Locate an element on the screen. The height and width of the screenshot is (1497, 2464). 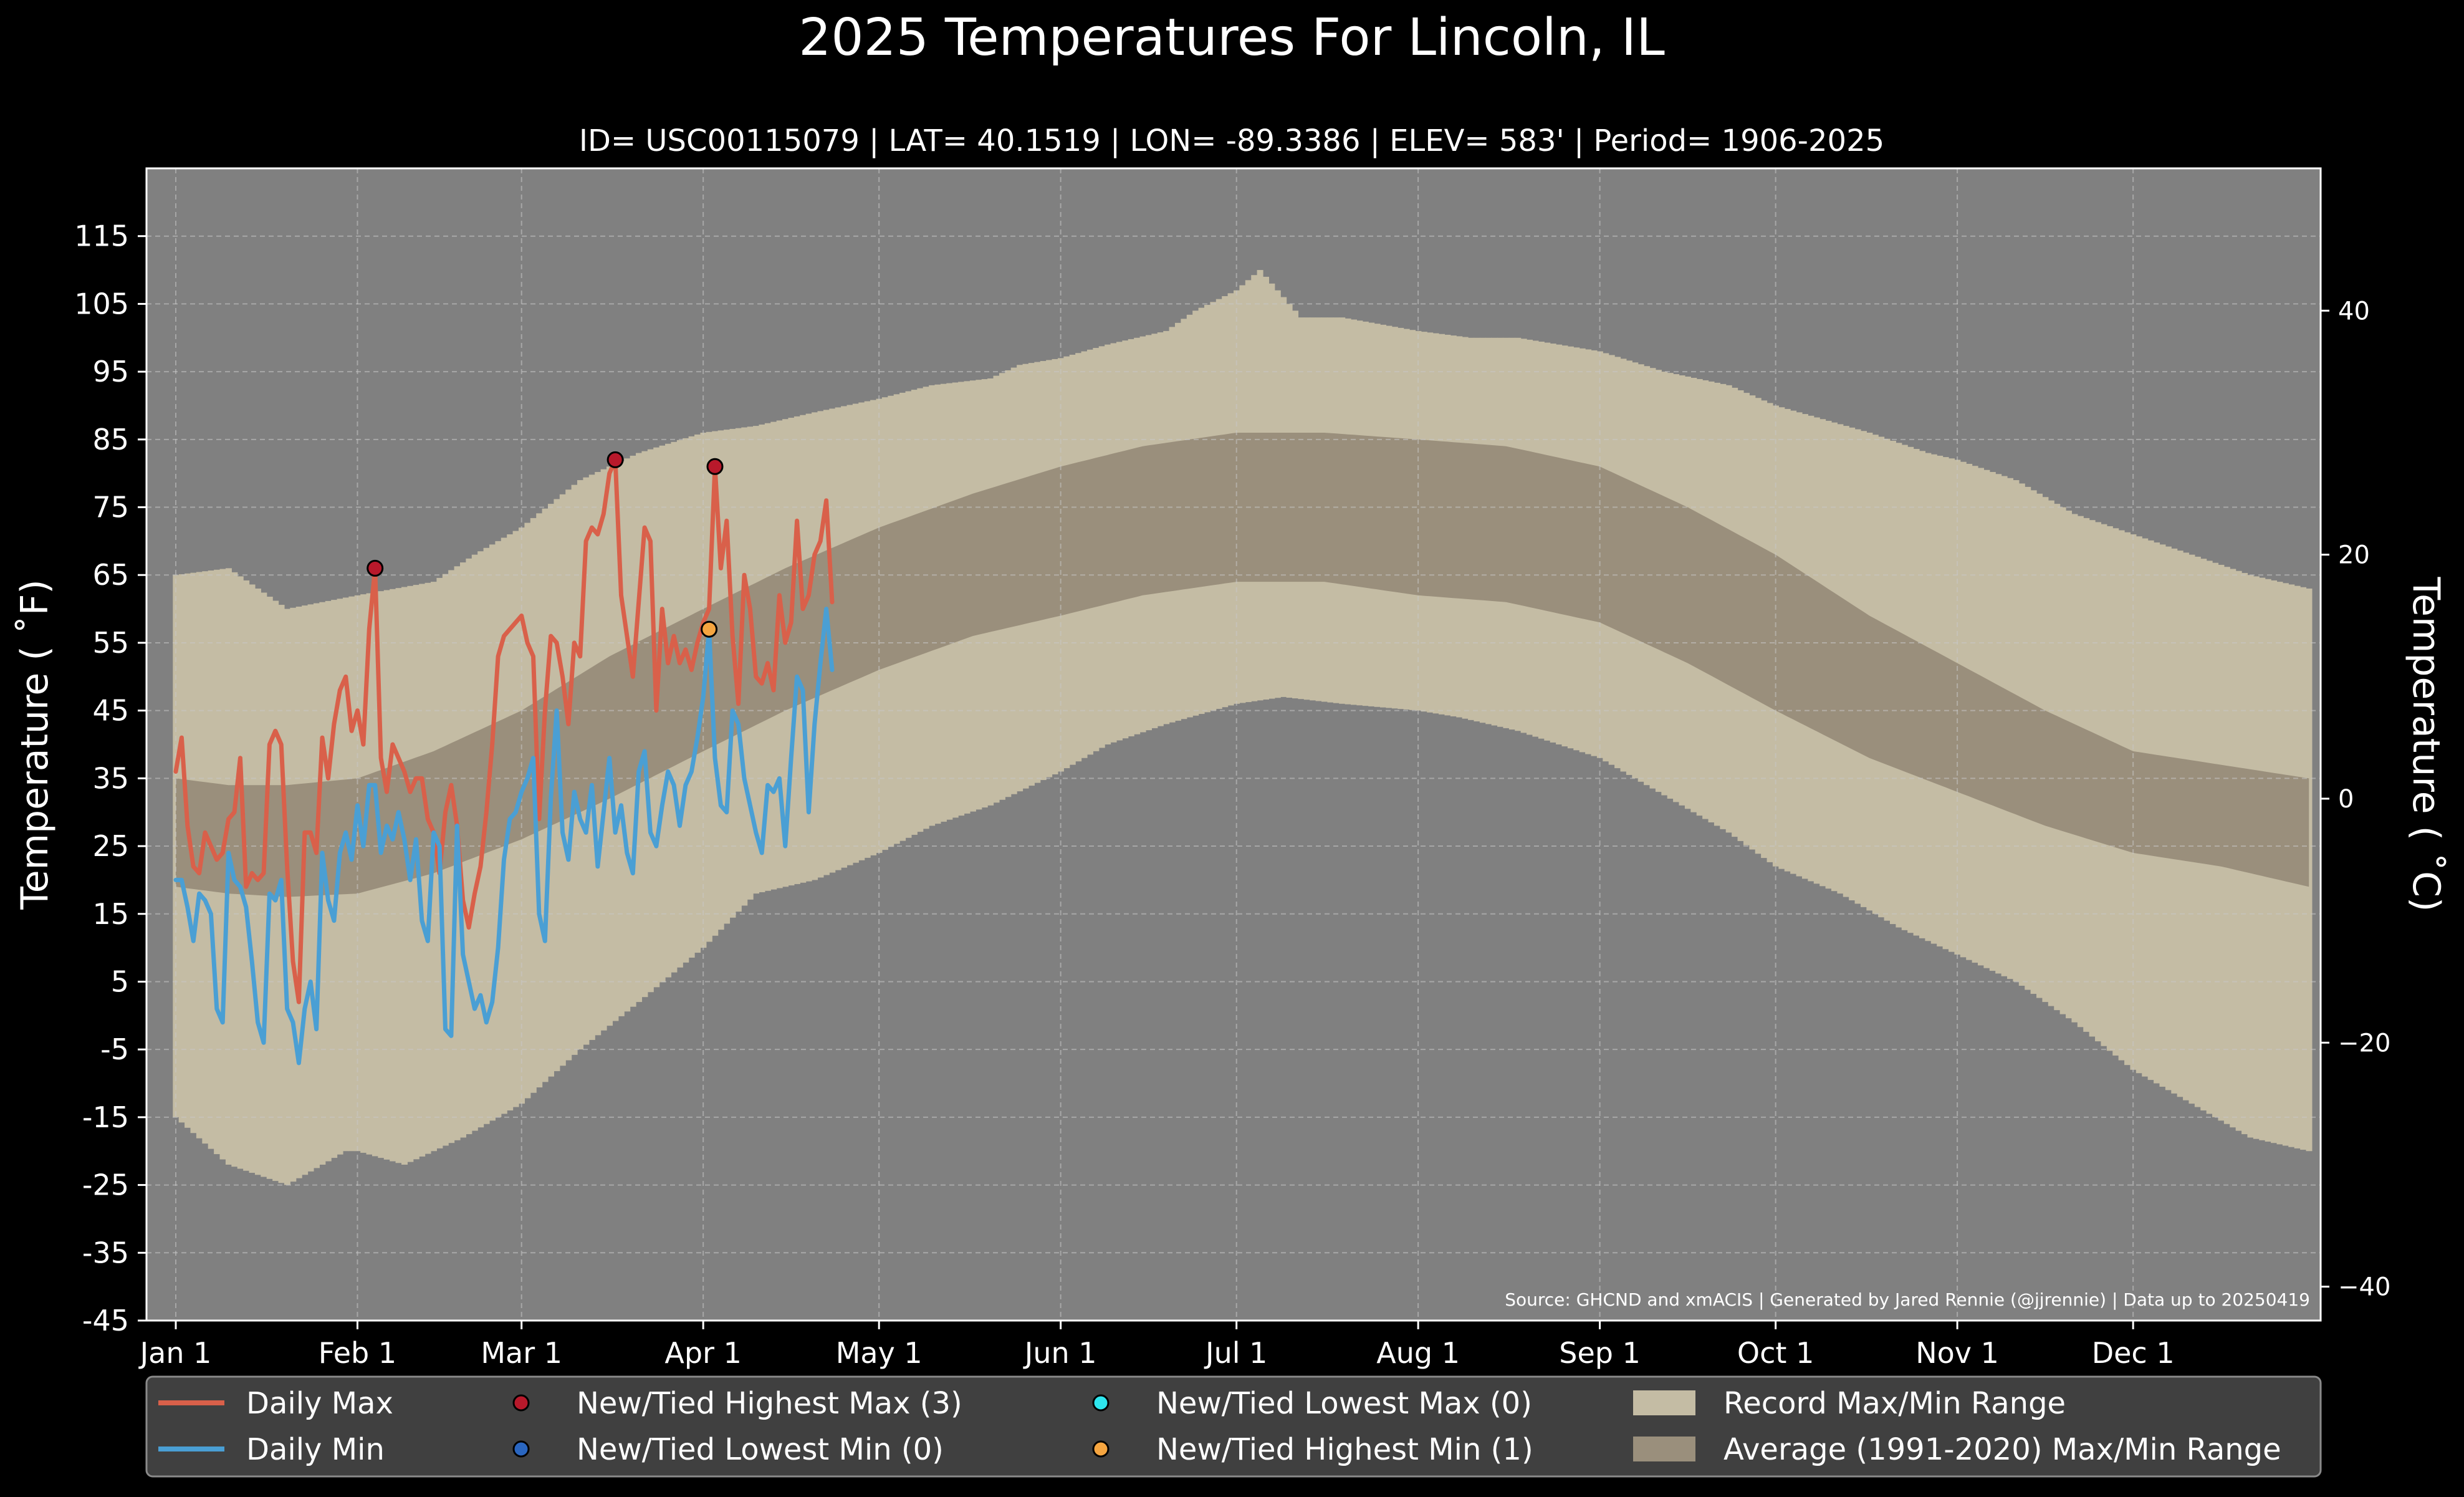
daily-min-line is located at coordinates (504, 836).